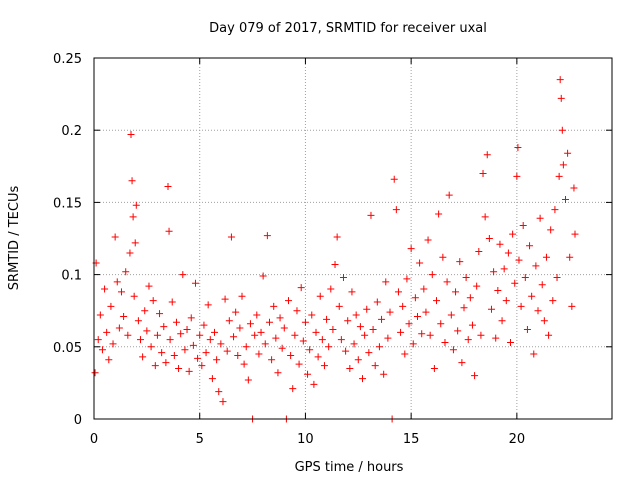 Image resolution: width=640 pixels, height=480 pixels. What do you see at coordinates (94, 439) in the screenshot?
I see `x-tick-label: 0` at bounding box center [94, 439].